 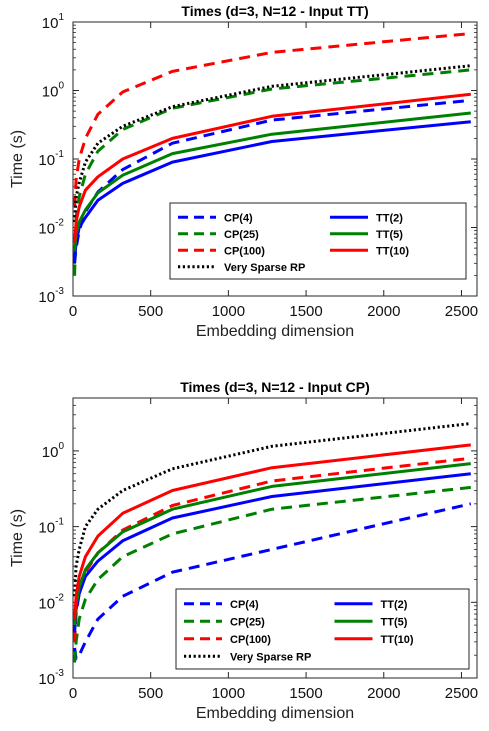 What do you see at coordinates (275, 387) in the screenshot?
I see `chart-title: Times (d=3, N=12 - Input CP)` at bounding box center [275, 387].